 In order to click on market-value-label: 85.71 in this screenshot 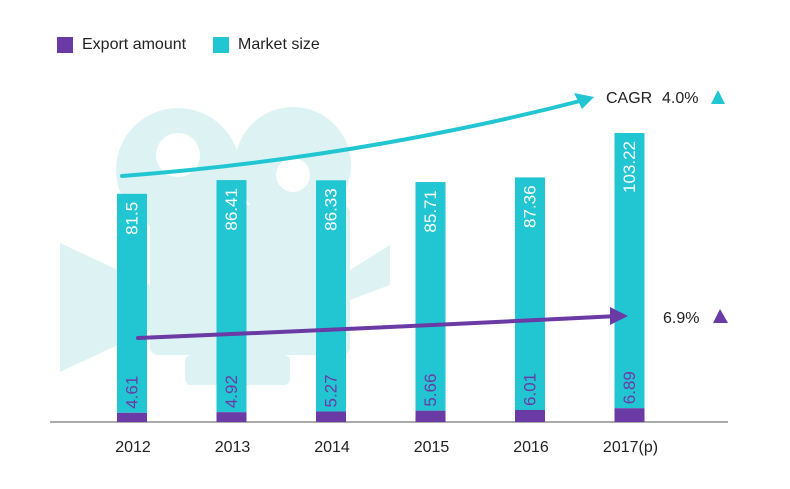, I will do `click(430, 211)`.